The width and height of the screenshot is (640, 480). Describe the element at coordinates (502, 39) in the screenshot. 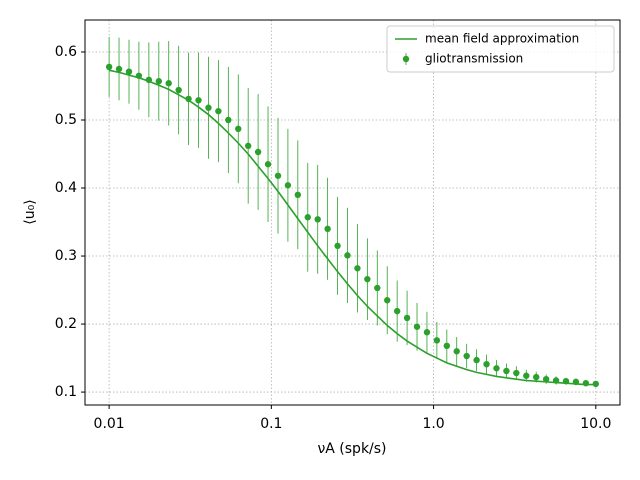

I see `legend-label: mean field approximation` at that location.